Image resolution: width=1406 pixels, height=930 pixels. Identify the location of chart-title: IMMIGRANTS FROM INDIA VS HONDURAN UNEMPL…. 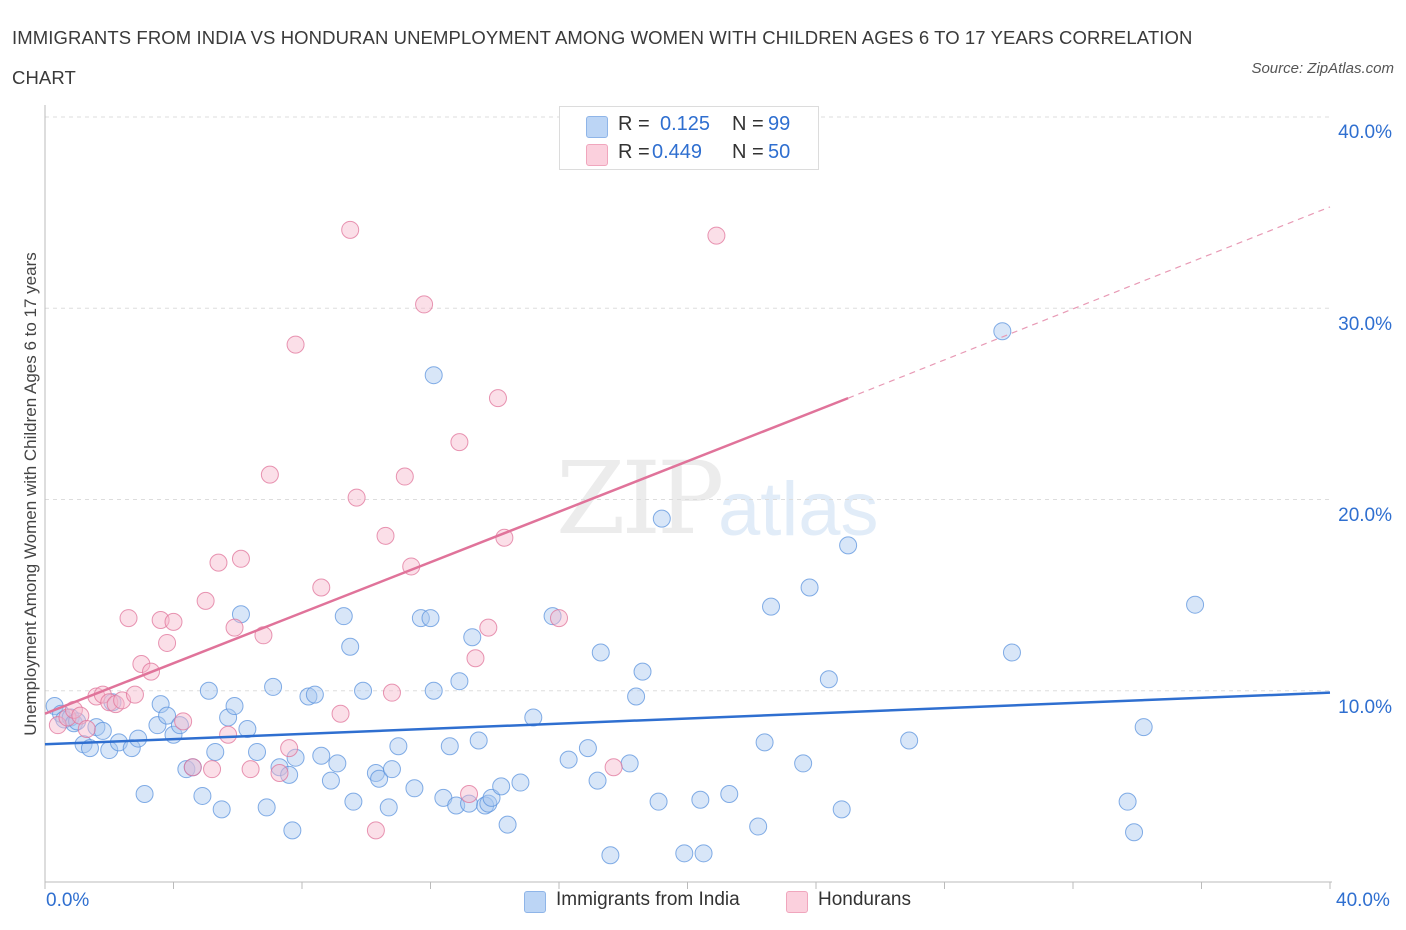
(602, 57).